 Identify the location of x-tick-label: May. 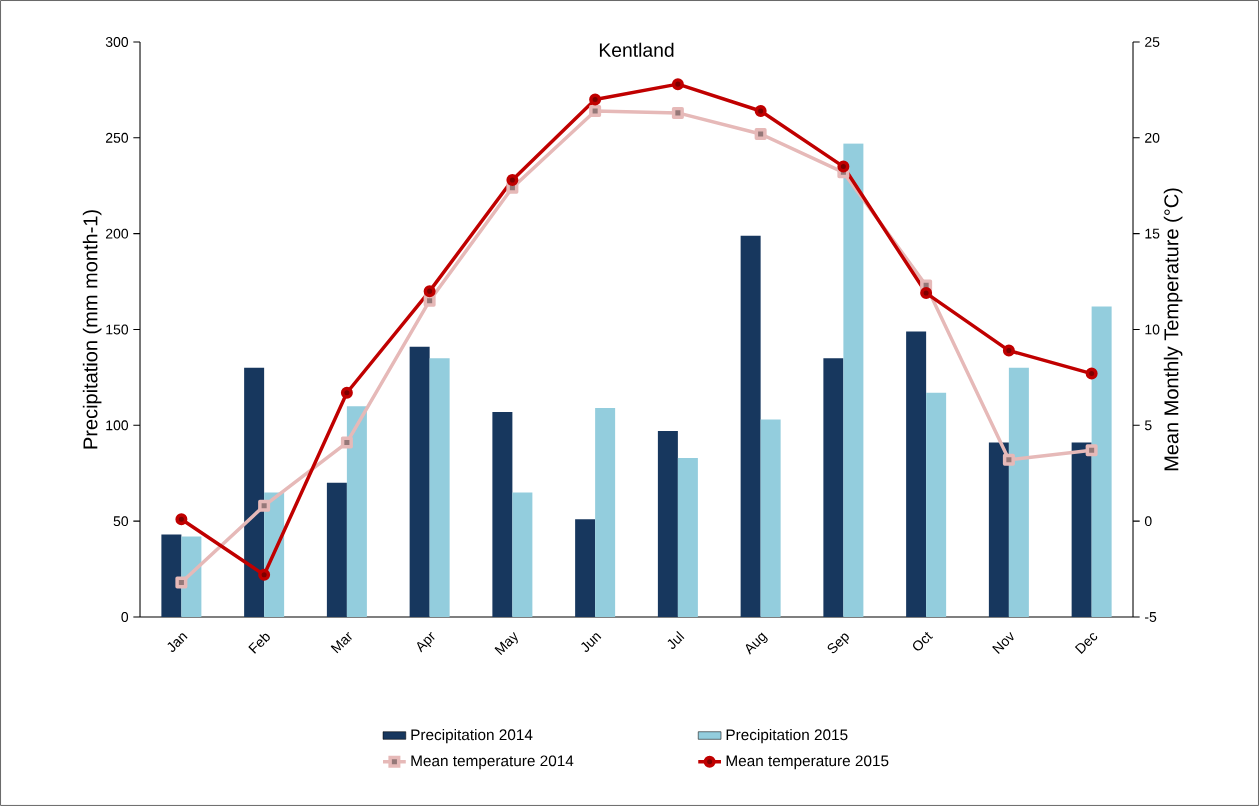
(506, 643).